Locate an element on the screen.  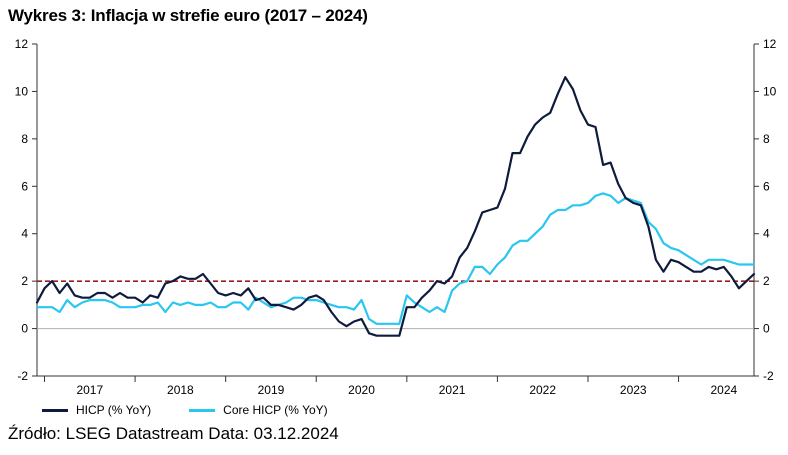
y-tick-label-right: -2 is located at coordinates (768, 376).